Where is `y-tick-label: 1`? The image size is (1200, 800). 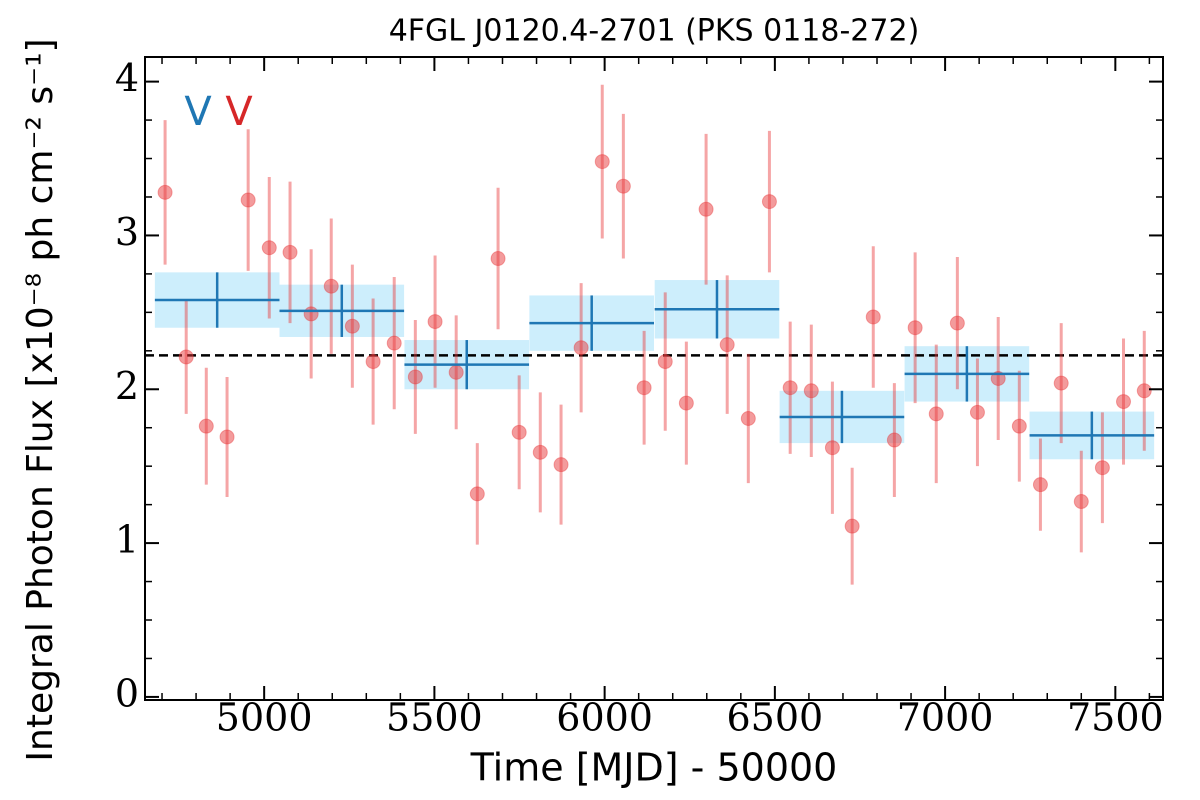 y-tick-label: 1 is located at coordinates (127, 540).